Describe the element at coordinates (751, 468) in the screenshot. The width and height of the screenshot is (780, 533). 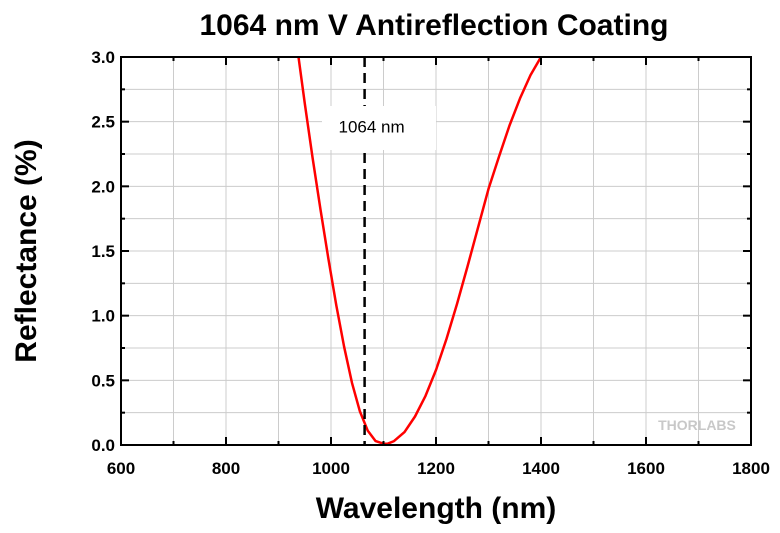
I see `x-tick-label: 1800` at that location.